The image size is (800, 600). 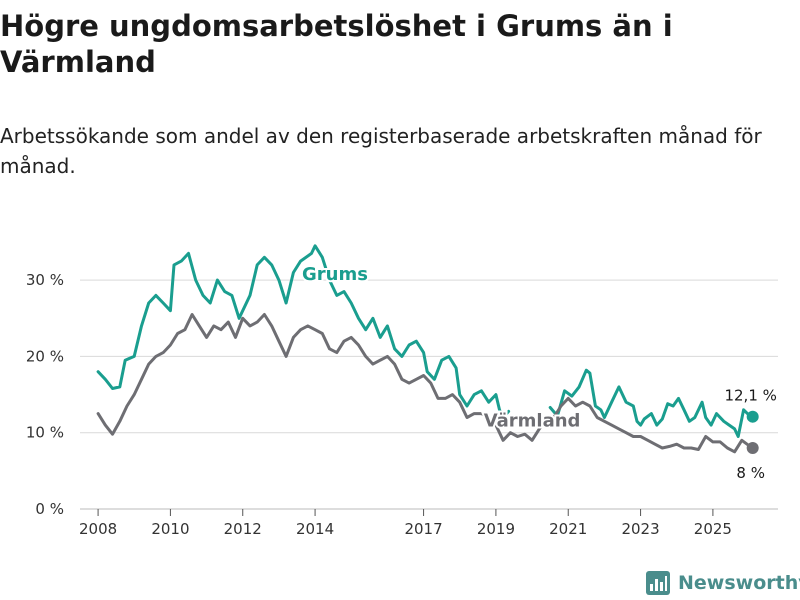 What do you see at coordinates (568, 529) in the screenshot?
I see `x-tick-label: 2021` at bounding box center [568, 529].